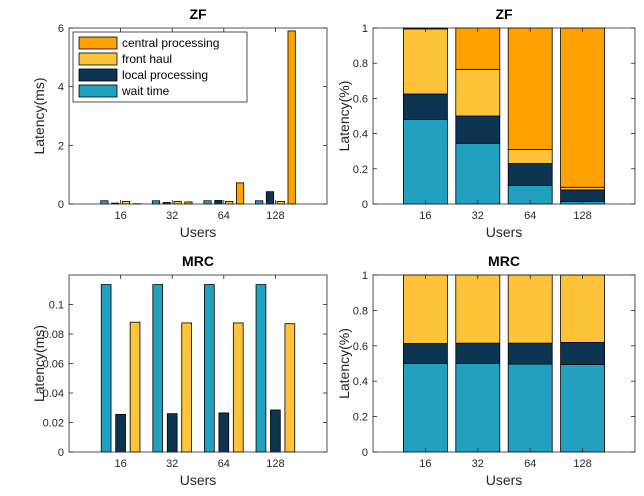  What do you see at coordinates (170, 43) in the screenshot?
I see `legend-label: central processing` at bounding box center [170, 43].